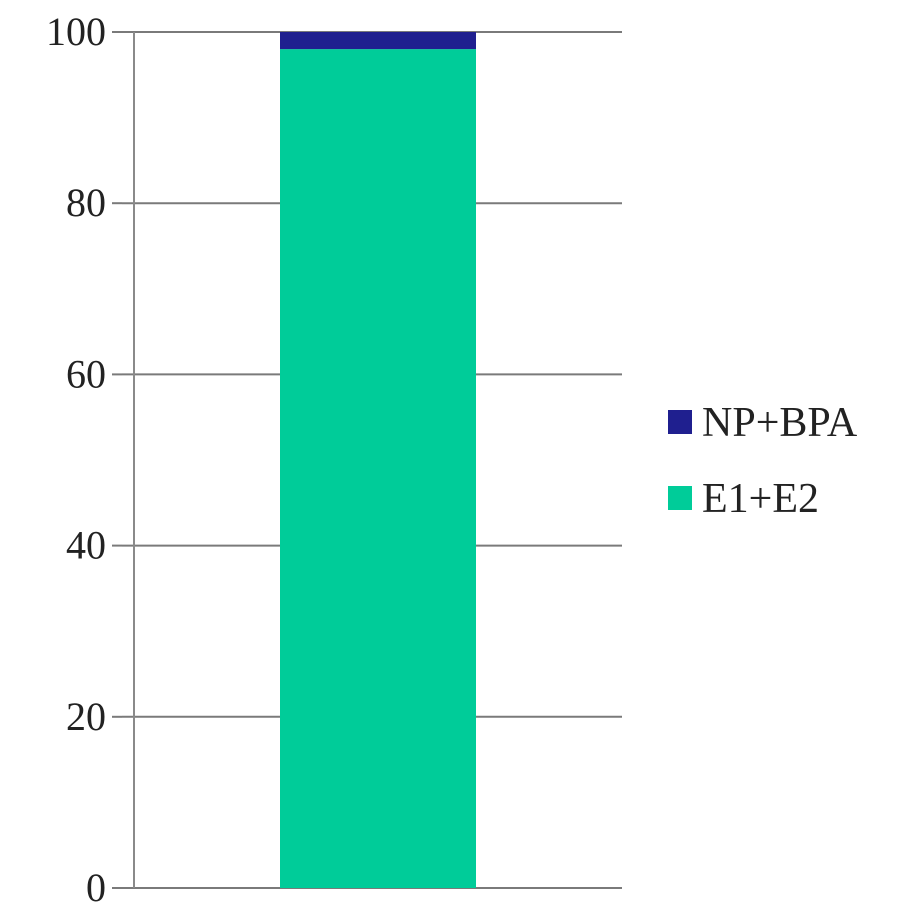 This screenshot has height=906, width=897. What do you see at coordinates (123, 460) in the screenshot?
I see `y-axis` at bounding box center [123, 460].